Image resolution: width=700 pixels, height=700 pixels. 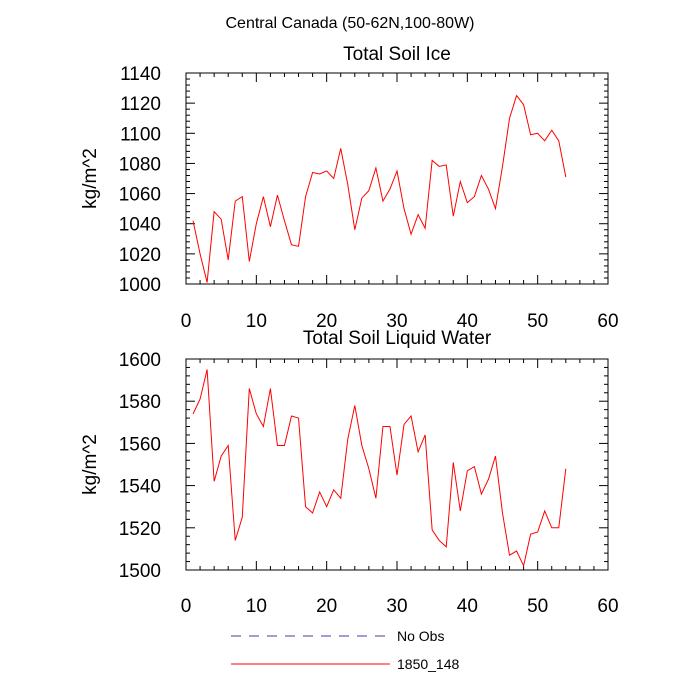 What do you see at coordinates (140, 225) in the screenshot?
I see `y-tick-label: 1040` at bounding box center [140, 225].